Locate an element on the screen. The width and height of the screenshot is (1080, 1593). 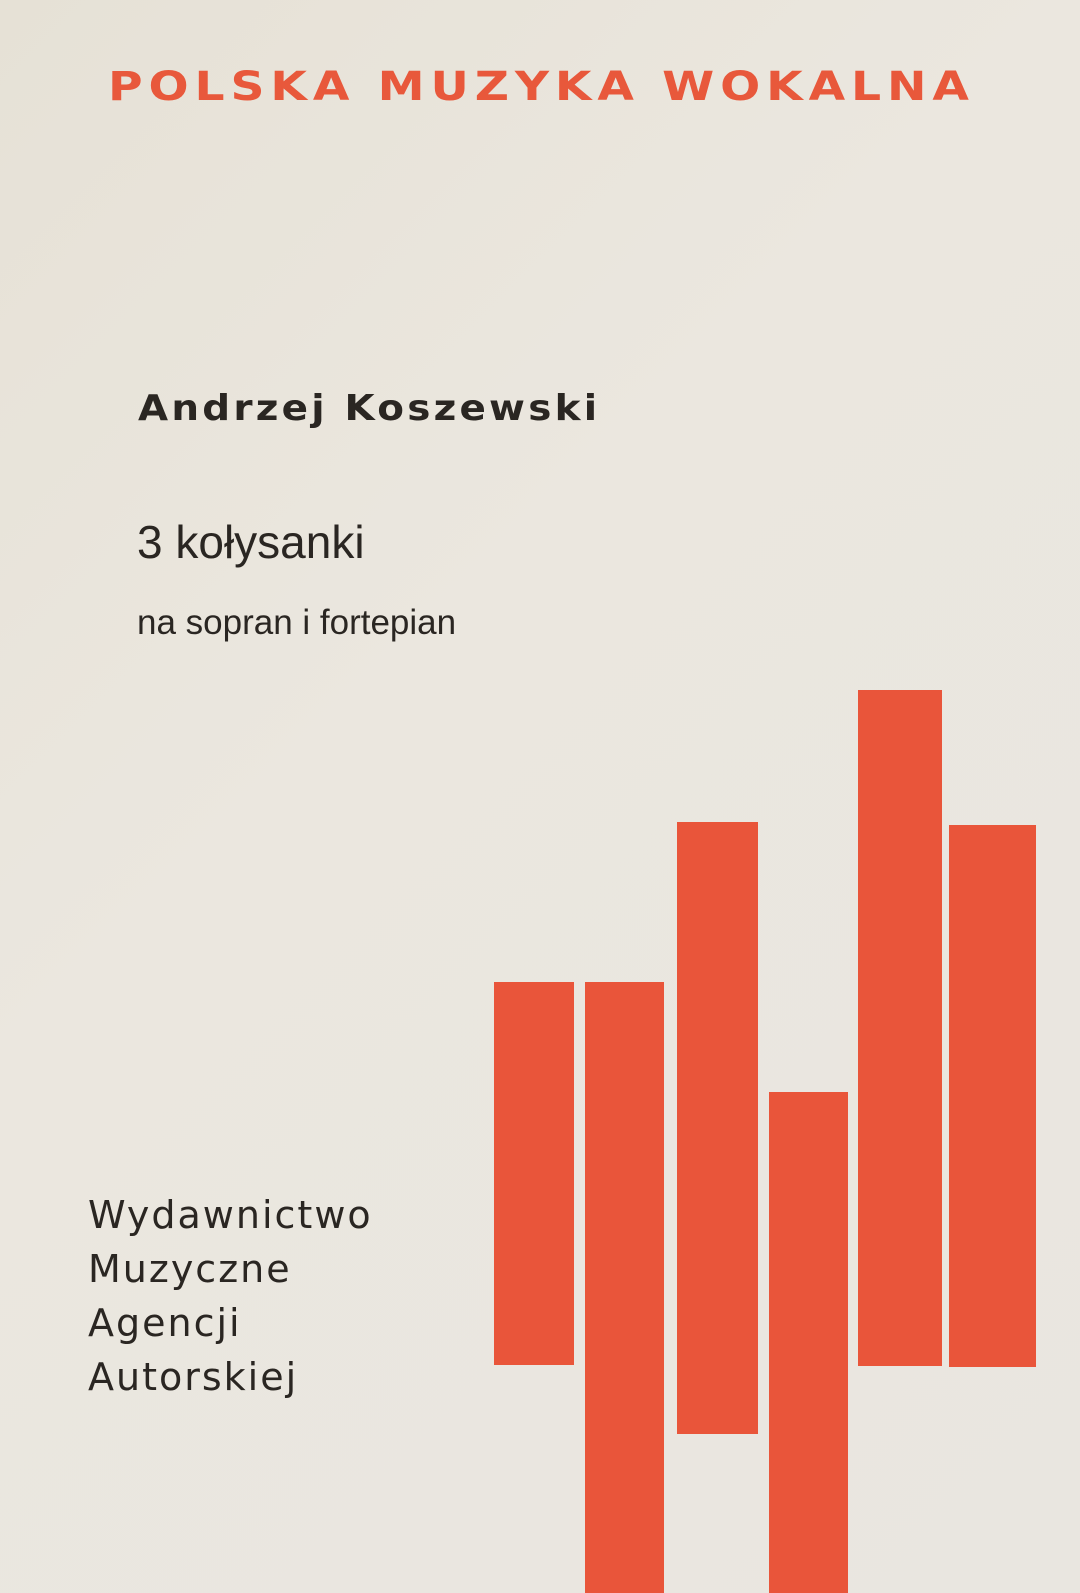
publisher-line: Wydawnictwo is located at coordinates (230, 1215).